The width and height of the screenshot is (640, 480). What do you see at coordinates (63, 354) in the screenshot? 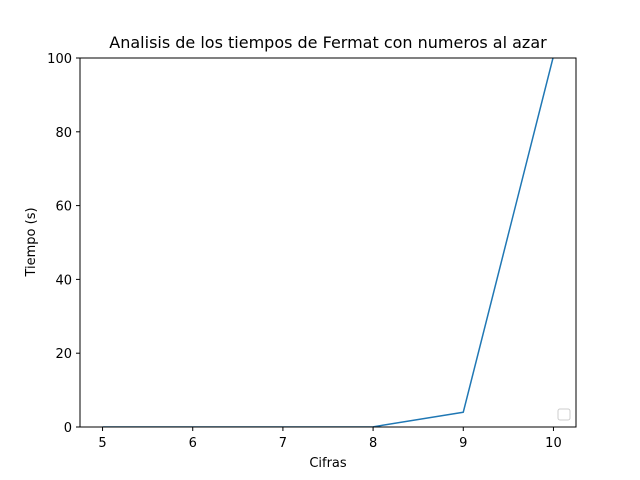
I see `y-tick-label: 20` at bounding box center [63, 354].